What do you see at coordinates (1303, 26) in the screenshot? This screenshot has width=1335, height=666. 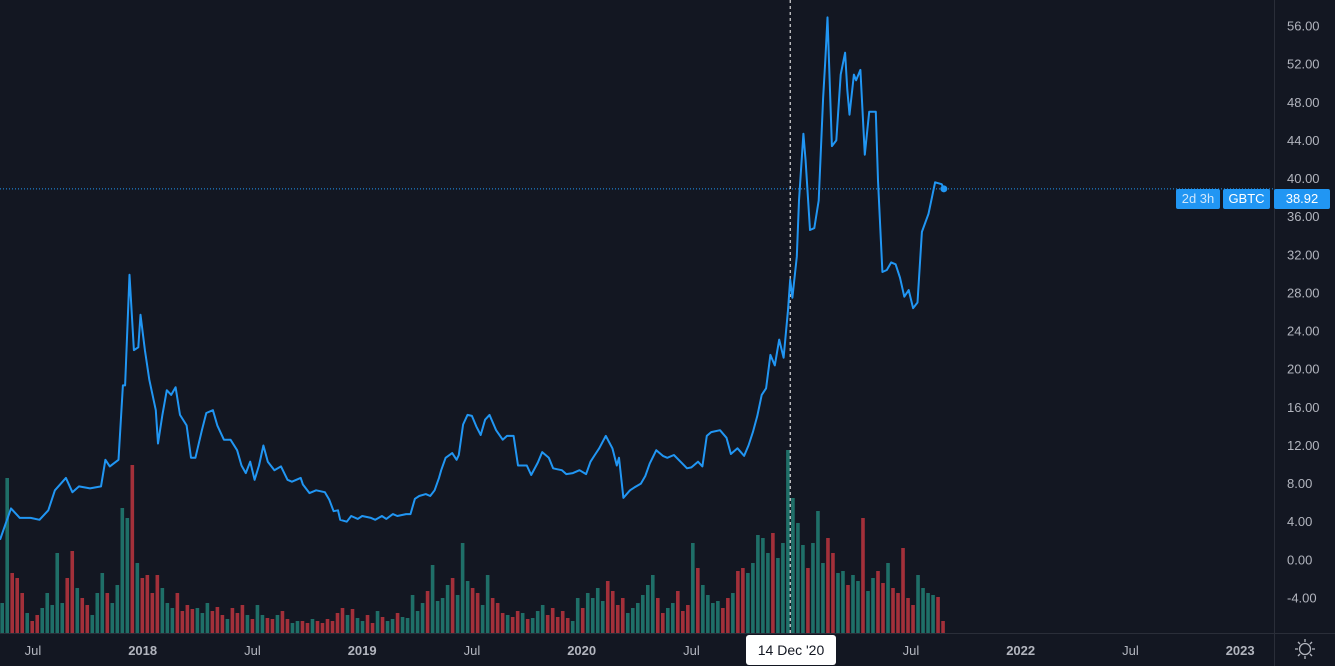 I see `price-tick-label: 56.00` at bounding box center [1303, 26].